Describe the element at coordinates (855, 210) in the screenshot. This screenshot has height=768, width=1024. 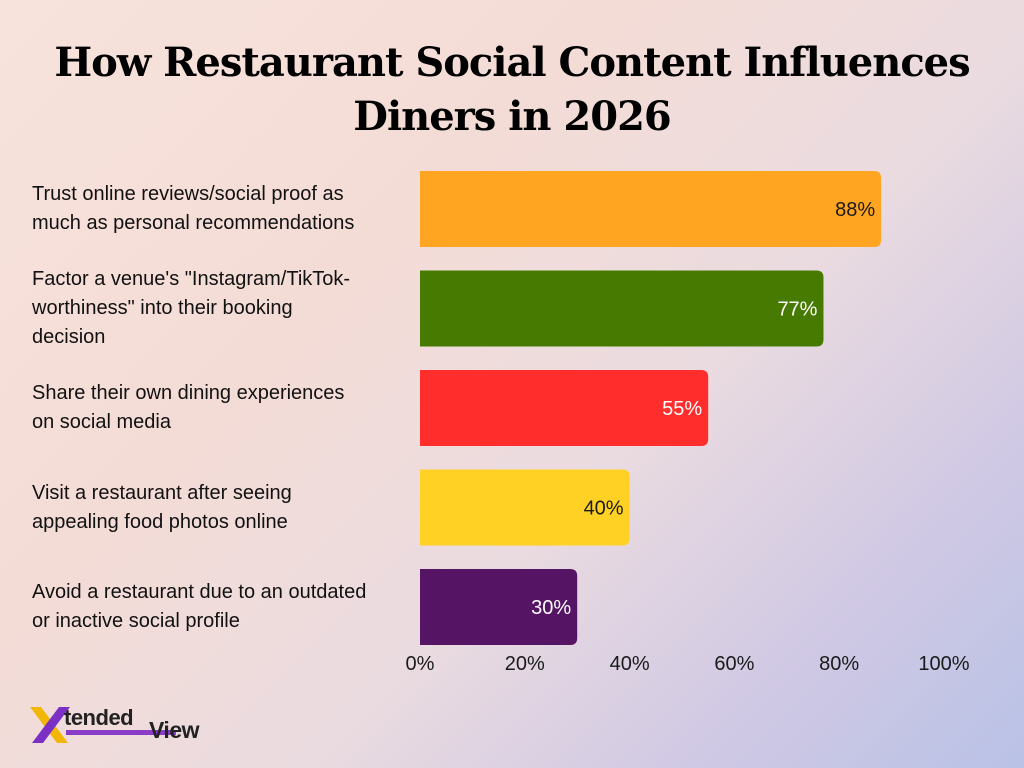
I see `bar-value-label-1: 88%` at that location.